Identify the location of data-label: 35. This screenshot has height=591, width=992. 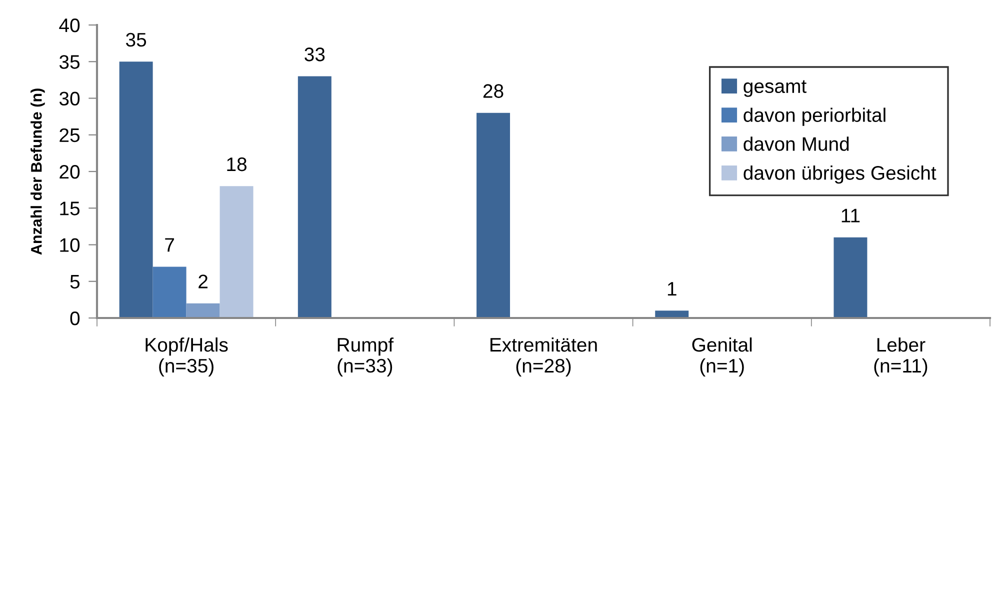
(136, 39).